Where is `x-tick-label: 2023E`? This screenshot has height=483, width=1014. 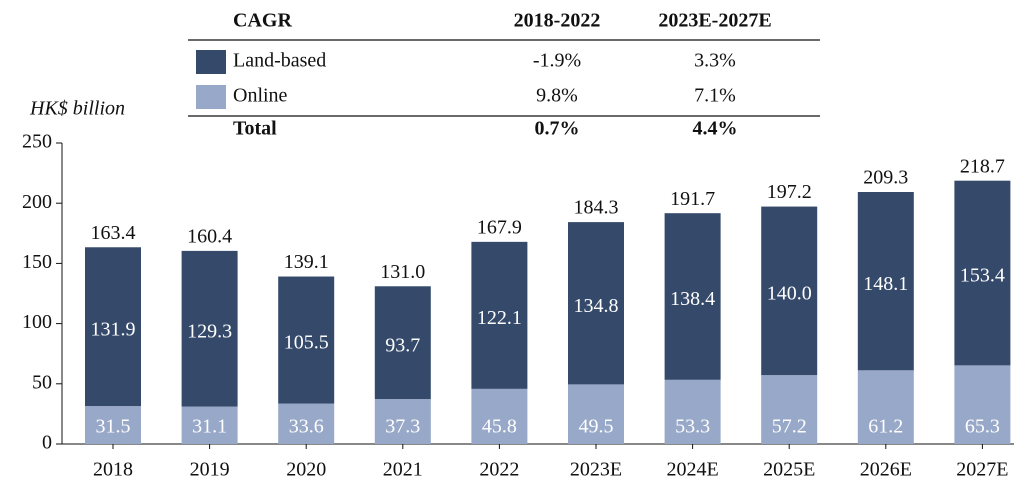 x-tick-label: 2023E is located at coordinates (596, 470).